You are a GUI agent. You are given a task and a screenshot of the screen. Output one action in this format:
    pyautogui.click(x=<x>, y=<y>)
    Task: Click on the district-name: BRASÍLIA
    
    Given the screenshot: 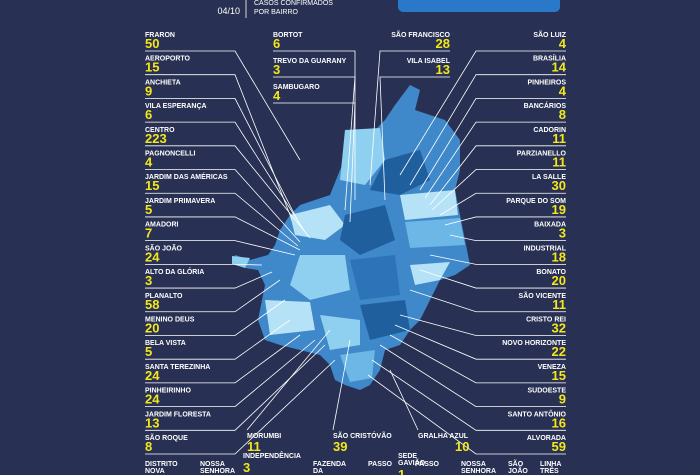 What is the action you would take?
    pyautogui.click(x=549, y=58)
    